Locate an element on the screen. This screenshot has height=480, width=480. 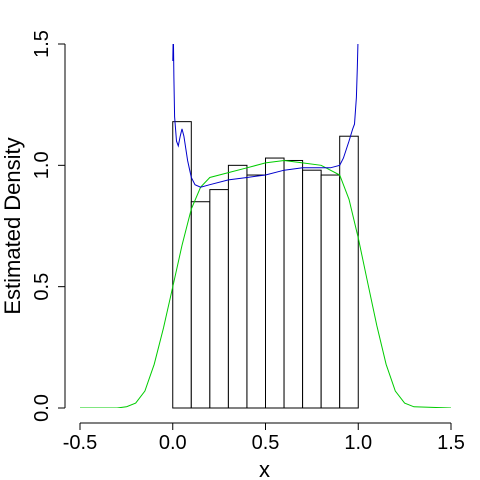
x-axis-ticks: -0.5 0.0 0.5 1.0 1.5 is located at coordinates (264, 438).